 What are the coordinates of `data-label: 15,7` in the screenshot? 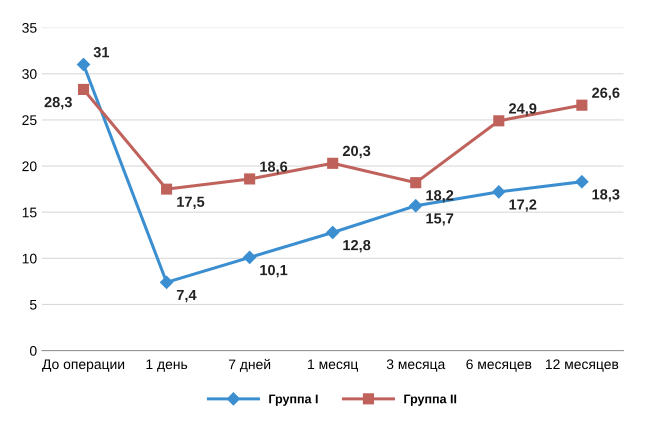 It's located at (440, 219).